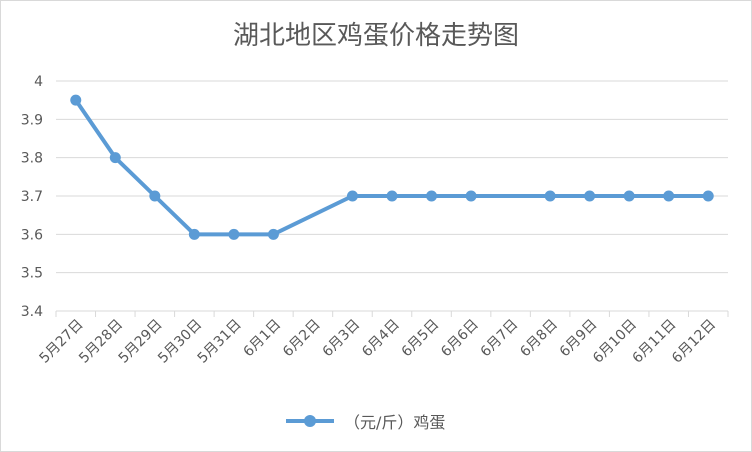 The width and height of the screenshot is (752, 452). What do you see at coordinates (302, 339) in the screenshot?
I see `x-tick-label: 6月2日` at bounding box center [302, 339].